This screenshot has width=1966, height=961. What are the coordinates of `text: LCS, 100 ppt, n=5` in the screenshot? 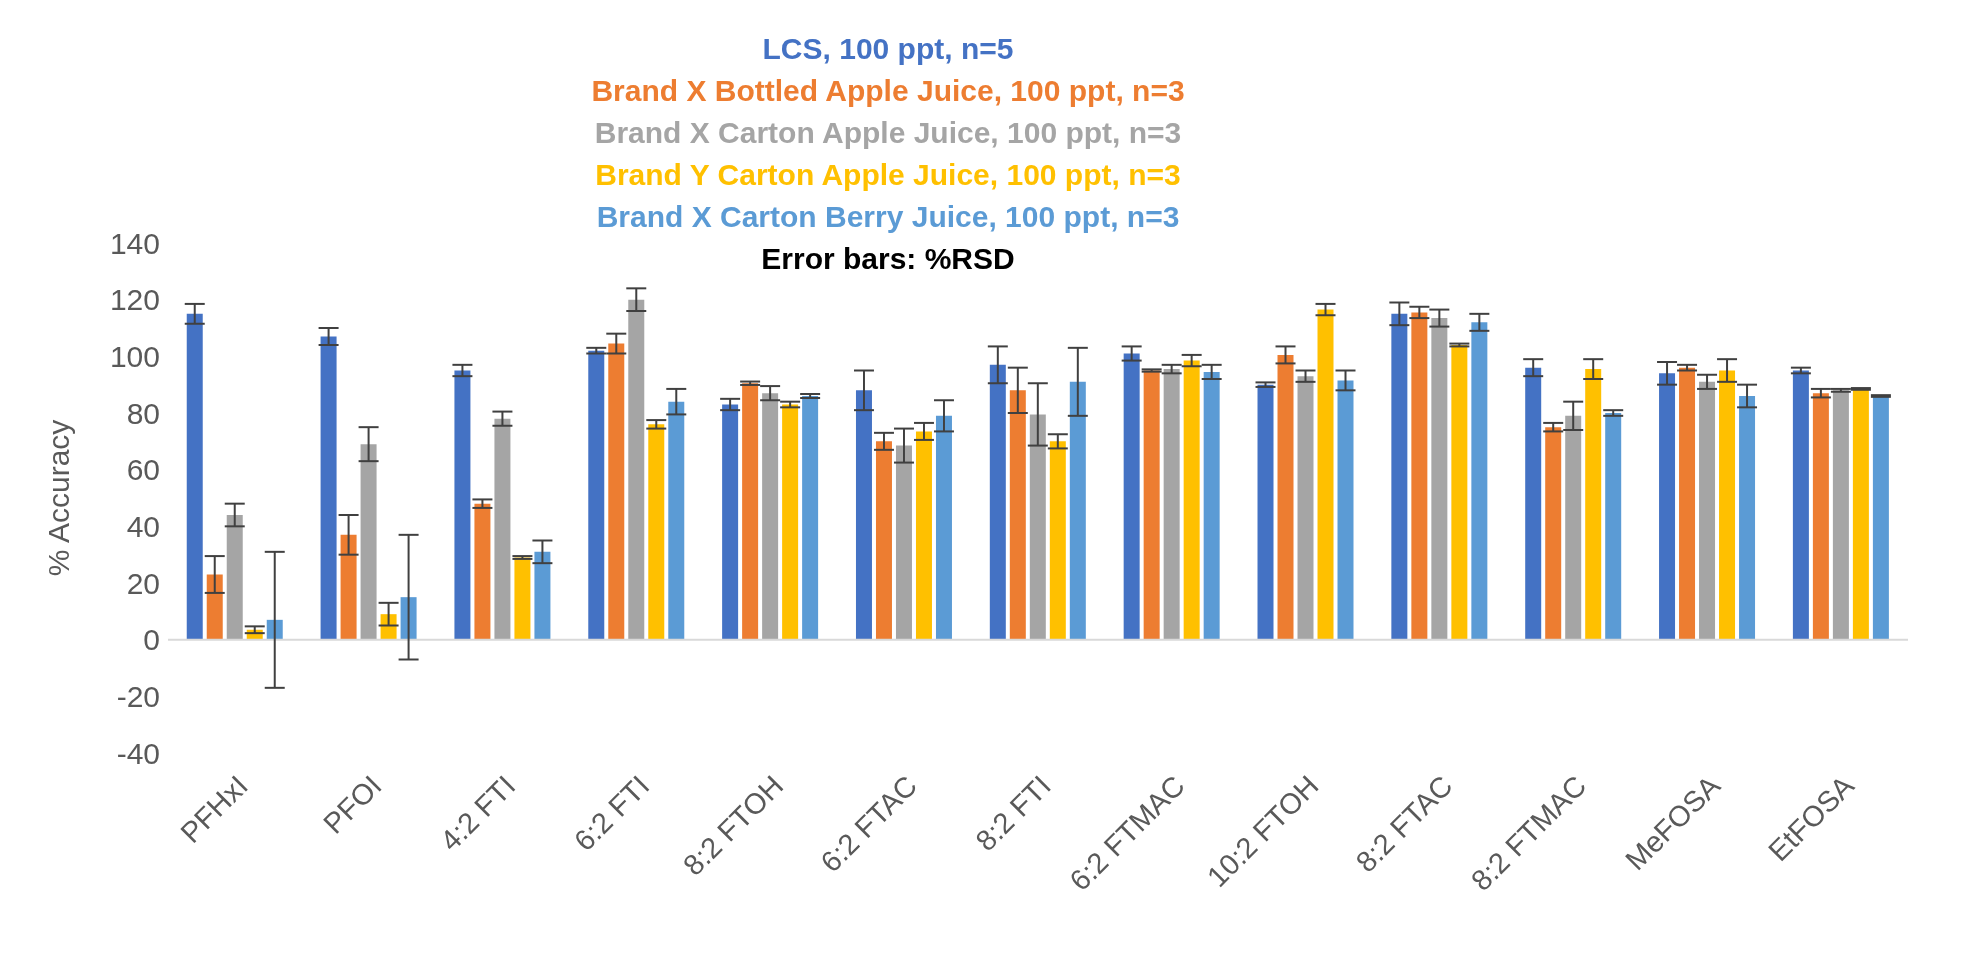 It's located at (888, 49).